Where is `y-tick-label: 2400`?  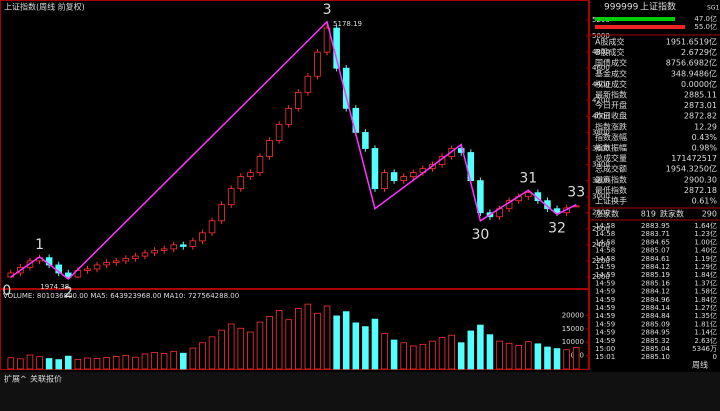
y-tick-label: 2400 is located at coordinates (601, 245).